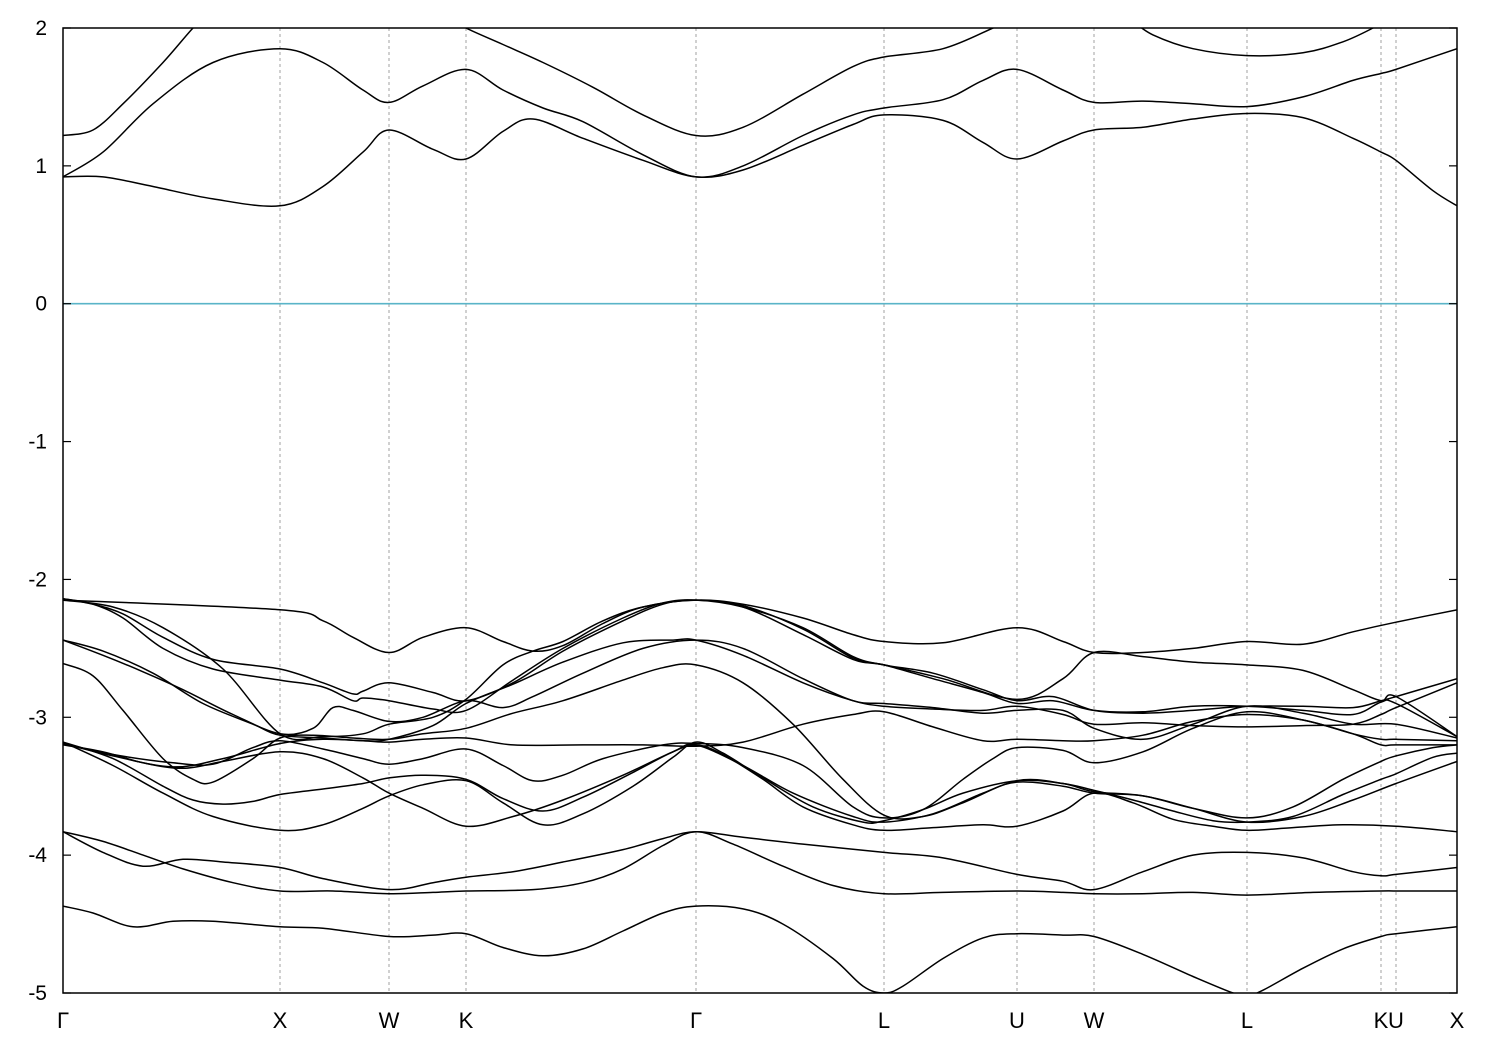  Describe the element at coordinates (41, 166) in the screenshot. I see `y-tick-label: 1` at that location.